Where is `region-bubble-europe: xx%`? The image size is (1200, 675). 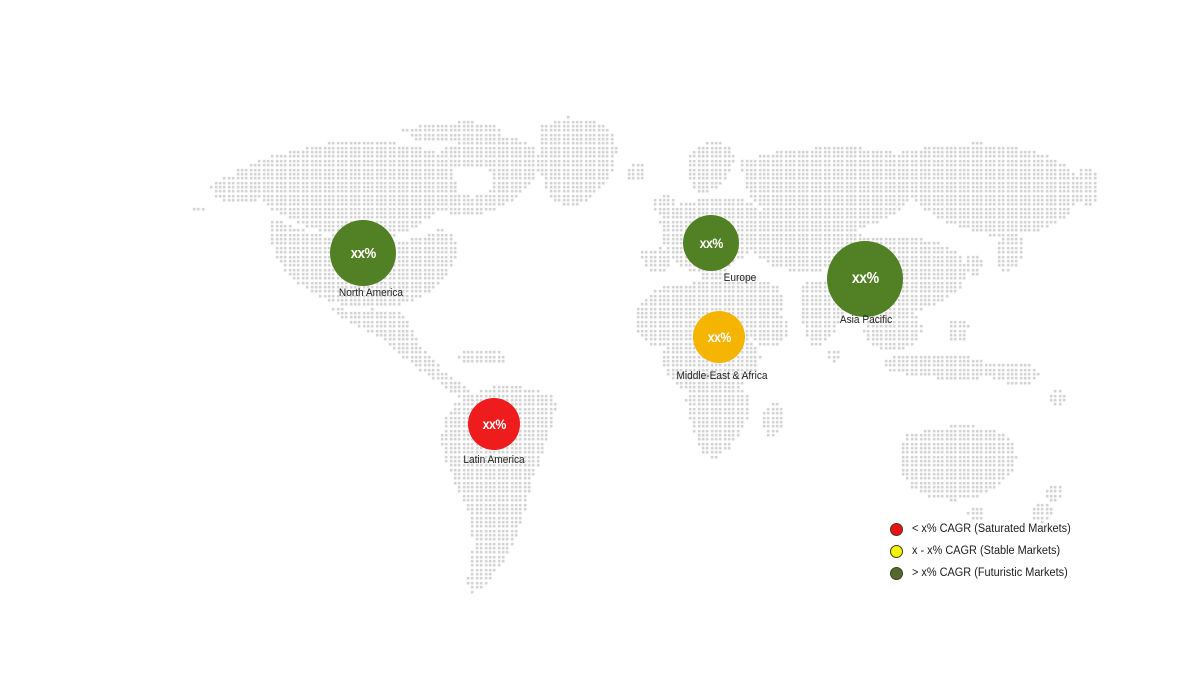
region-bubble-europe: xx% is located at coordinates (711, 243).